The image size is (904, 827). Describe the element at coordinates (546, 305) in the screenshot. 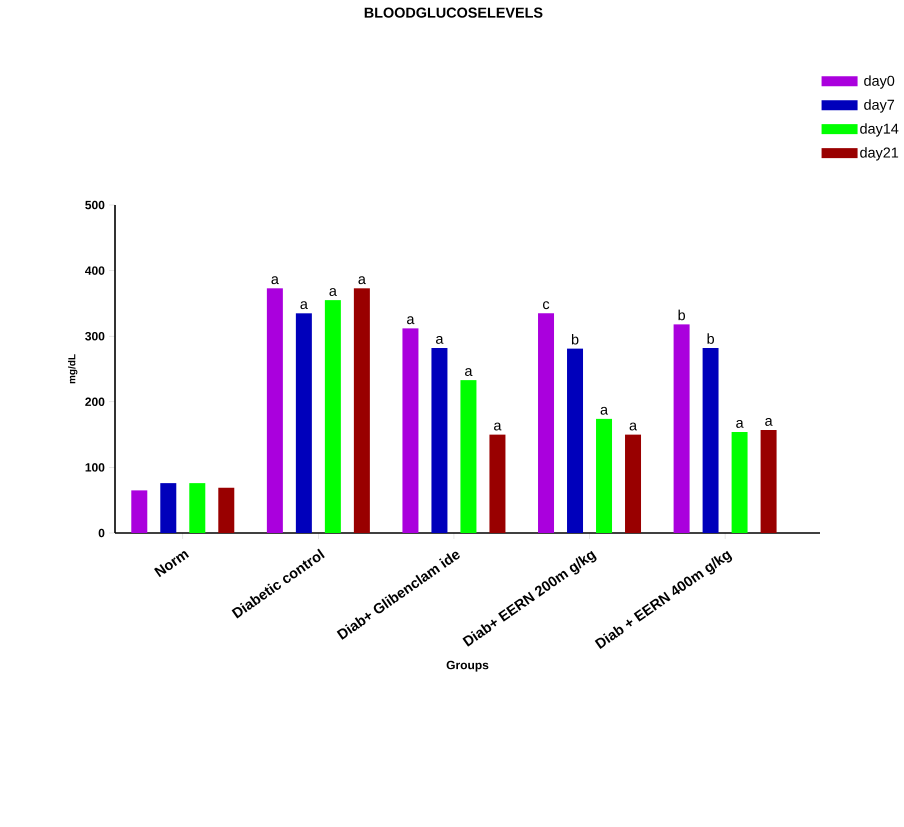

I see `data-label: c` at that location.